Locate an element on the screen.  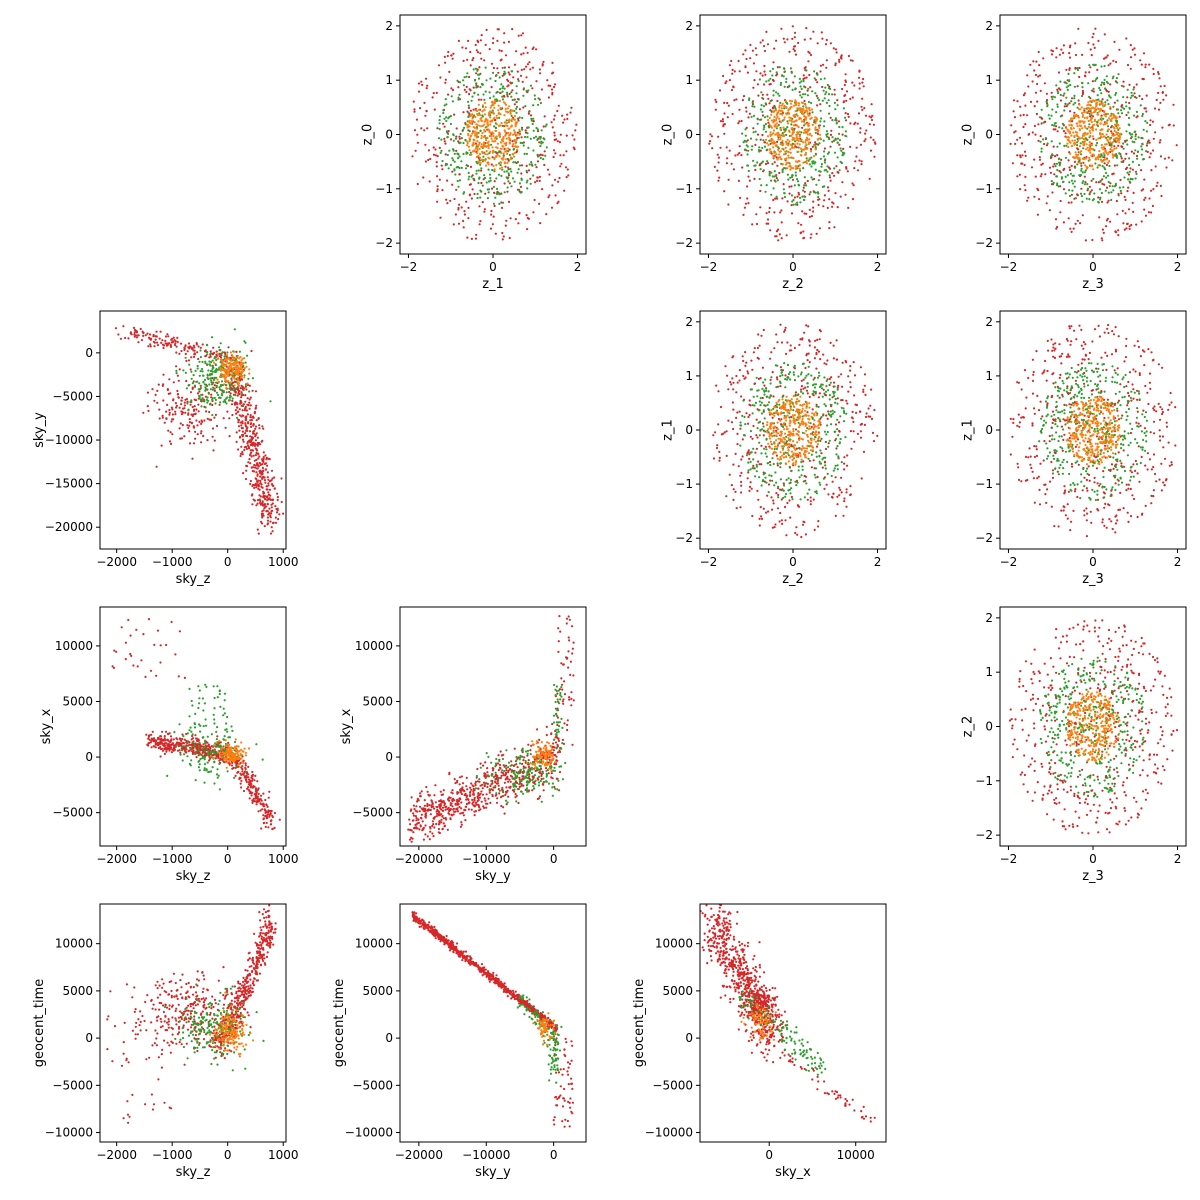
x-axis-label: z_3 is located at coordinates (1093, 284).